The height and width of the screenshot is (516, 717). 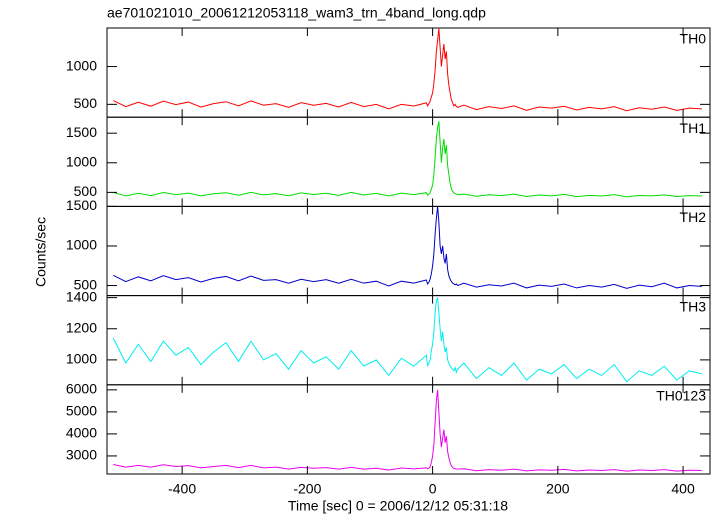 I want to click on x-axis-label: Time [sec] 0 = 2006/12/12 05:31:18, so click(x=398, y=506).